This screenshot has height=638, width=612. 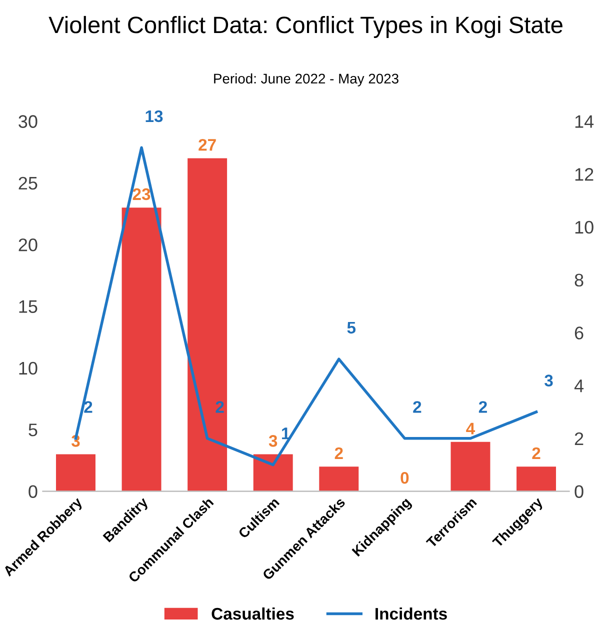 What do you see at coordinates (579, 386) in the screenshot?
I see `y2-tick-label: 4` at bounding box center [579, 386].